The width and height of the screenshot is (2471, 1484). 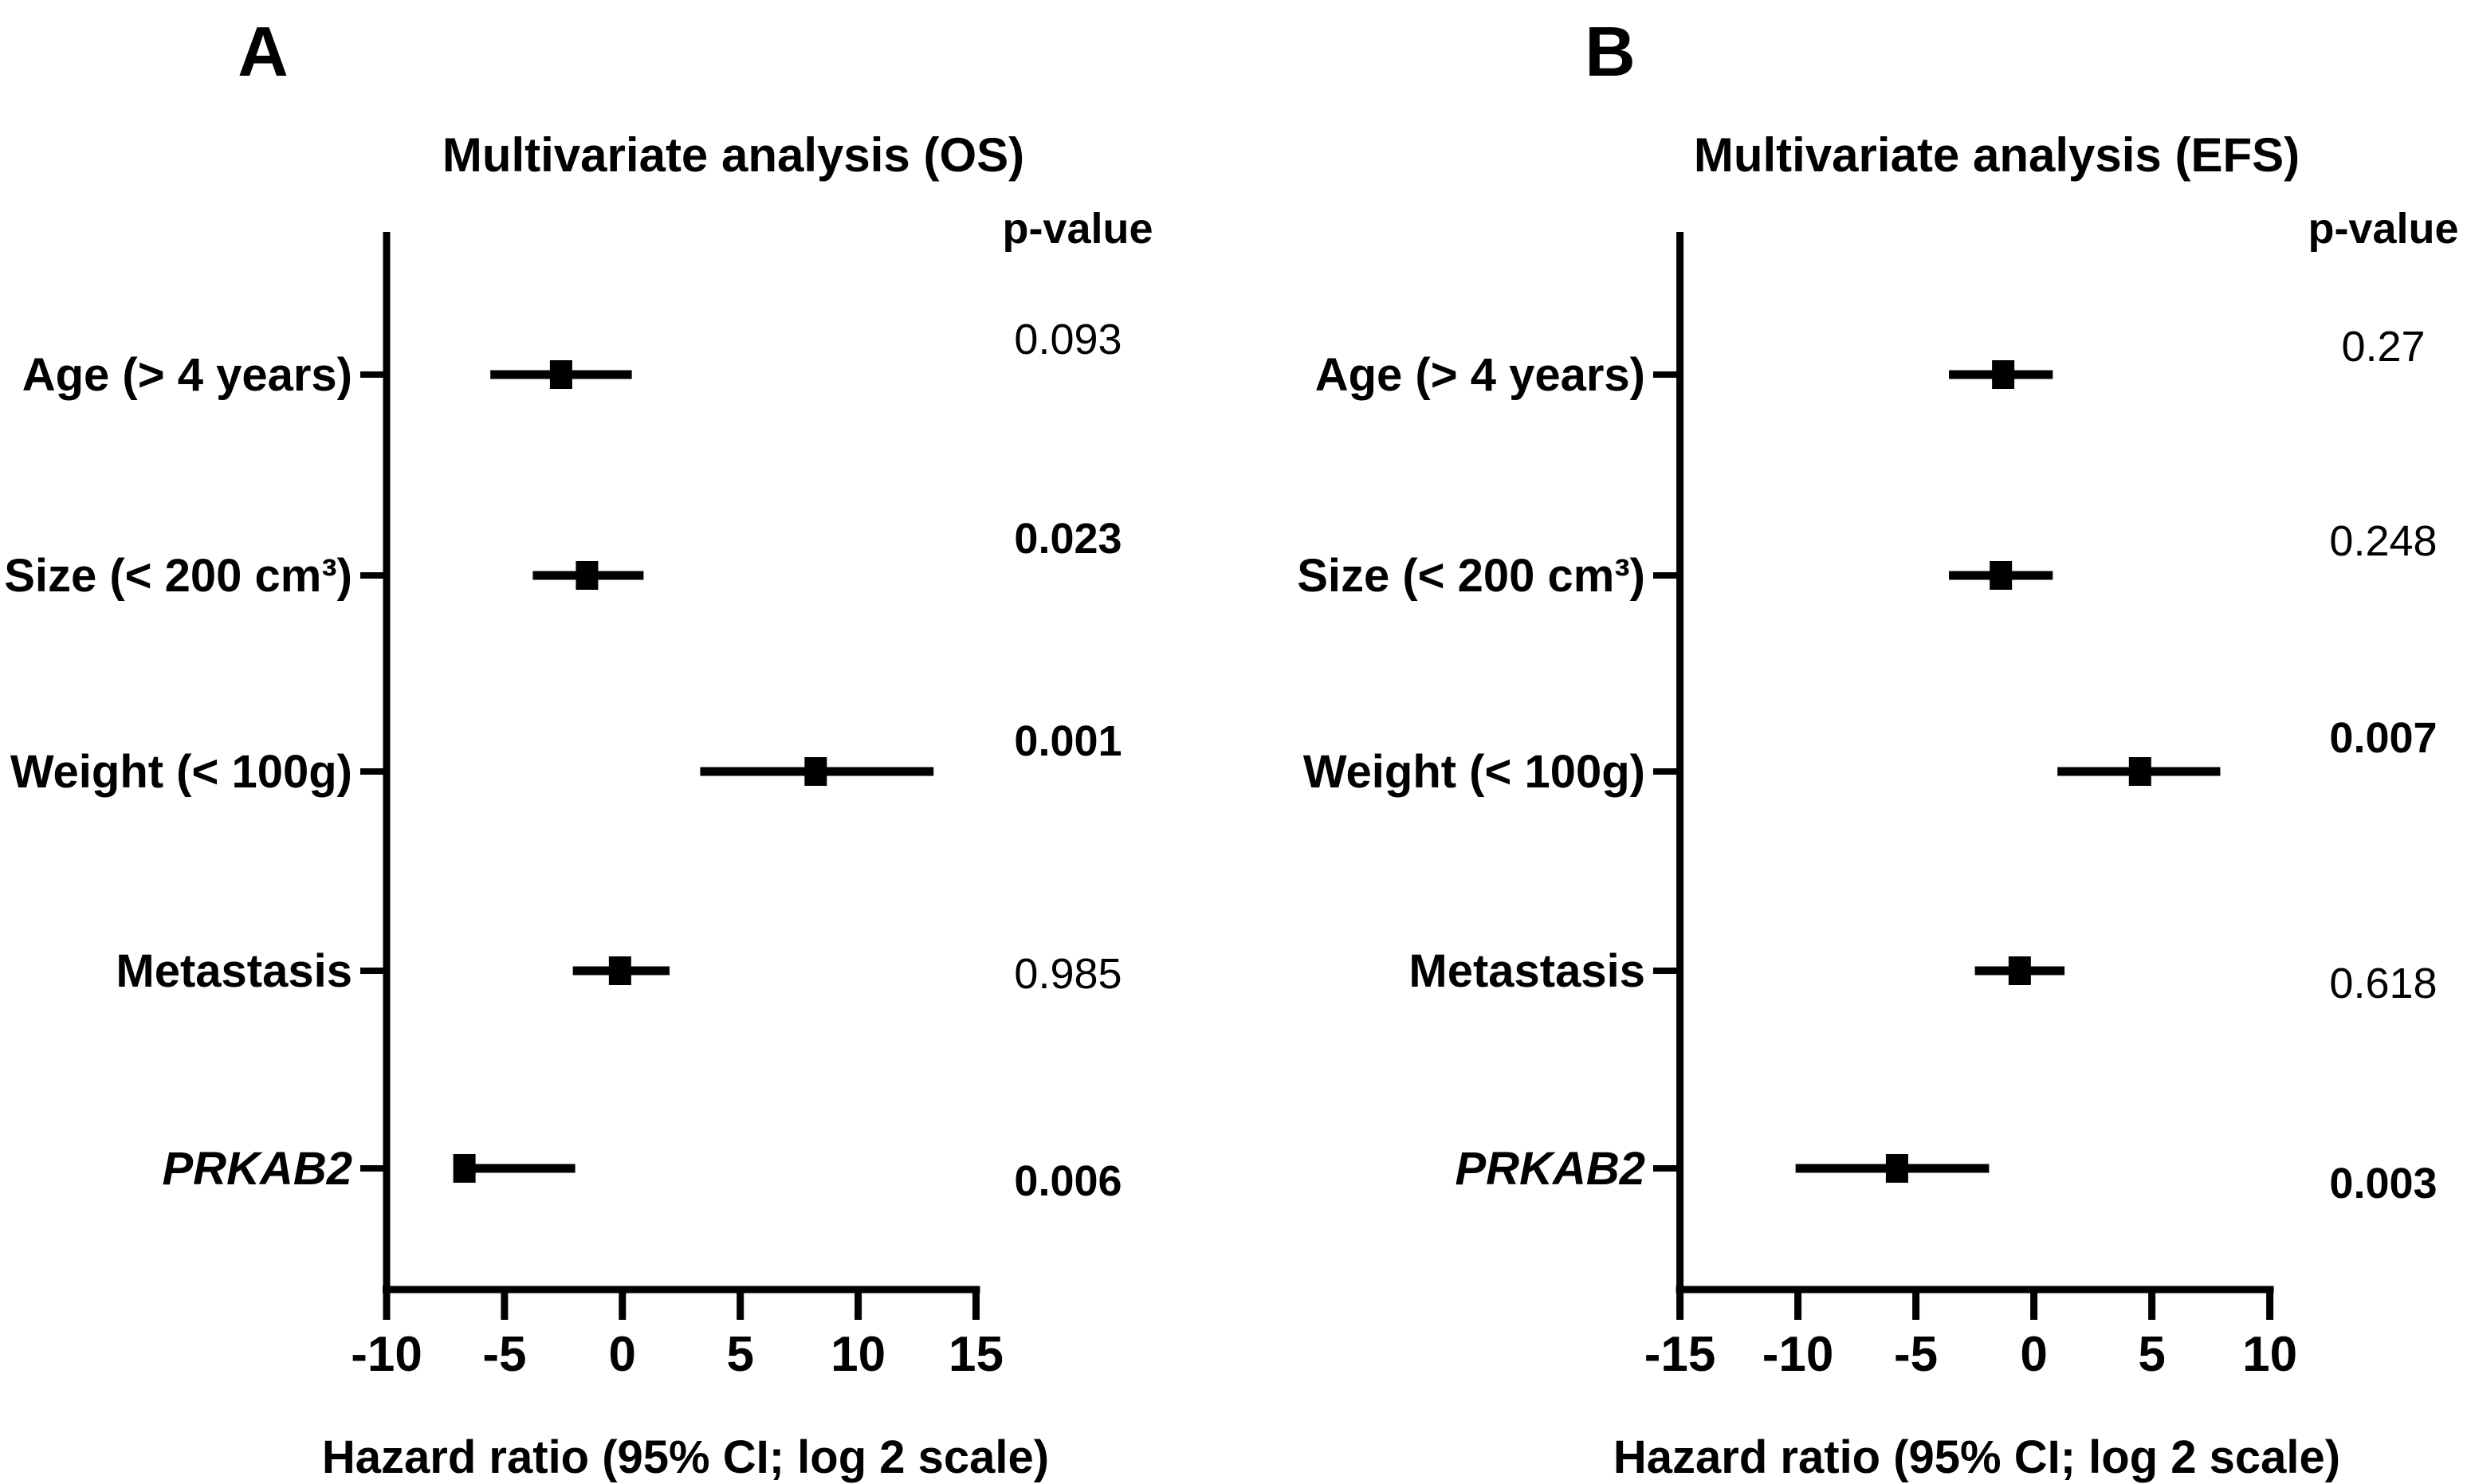 I want to click on panel-a-x-axis-title: Hazard ratio (95% CI; log 2 scale), so click(x=686, y=1457).